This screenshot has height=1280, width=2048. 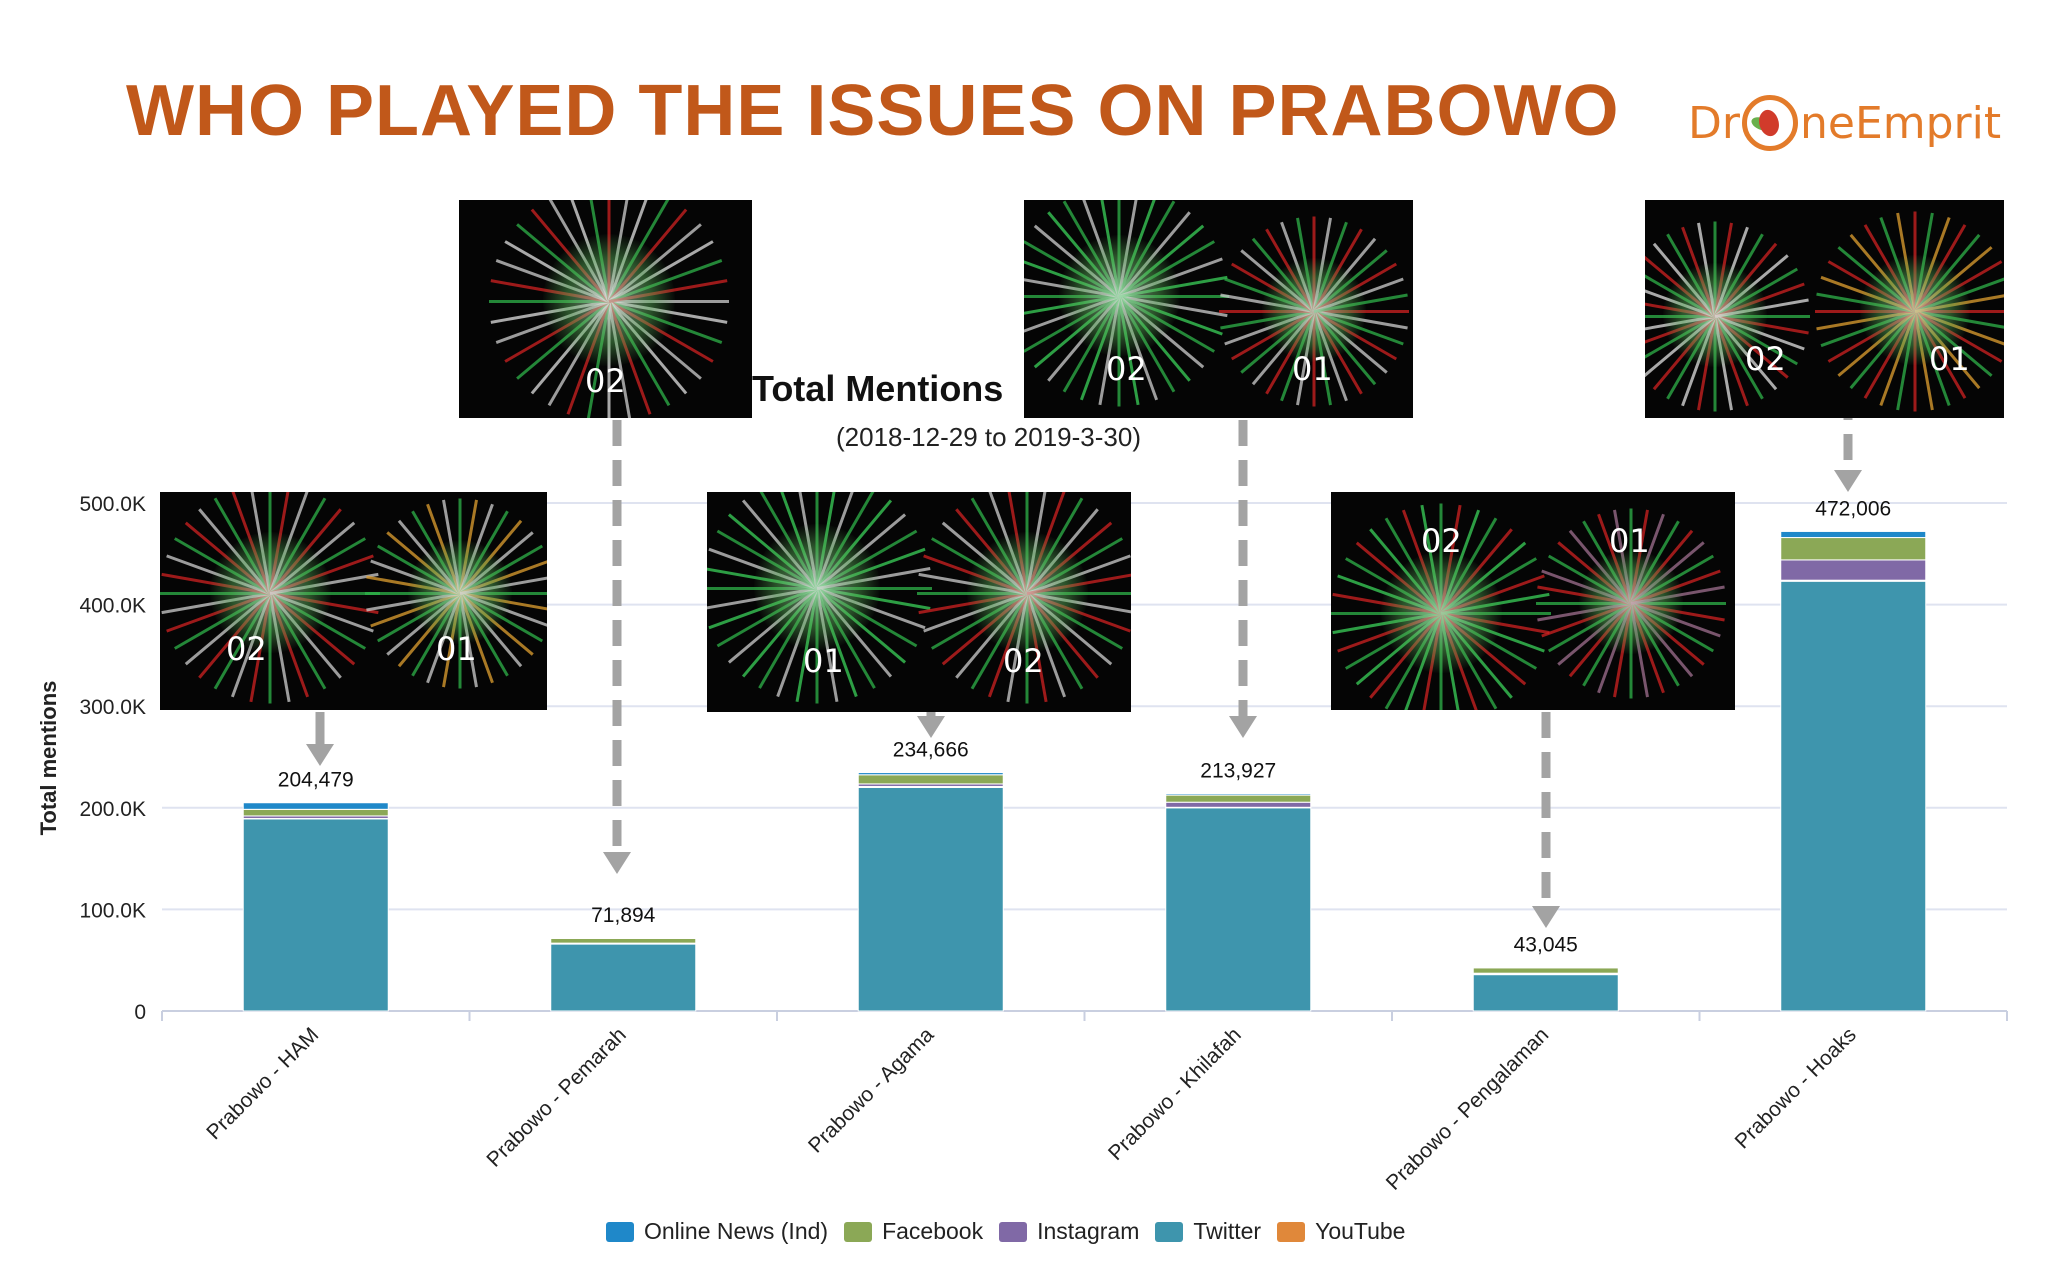 I want to click on network-graph-image: 01 02, so click(x=919, y=602).